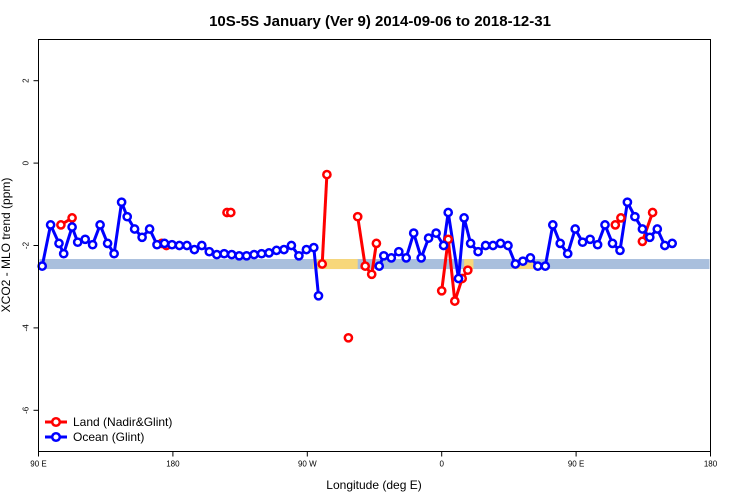  I want to click on y-tick-label: -4, so click(26, 328).